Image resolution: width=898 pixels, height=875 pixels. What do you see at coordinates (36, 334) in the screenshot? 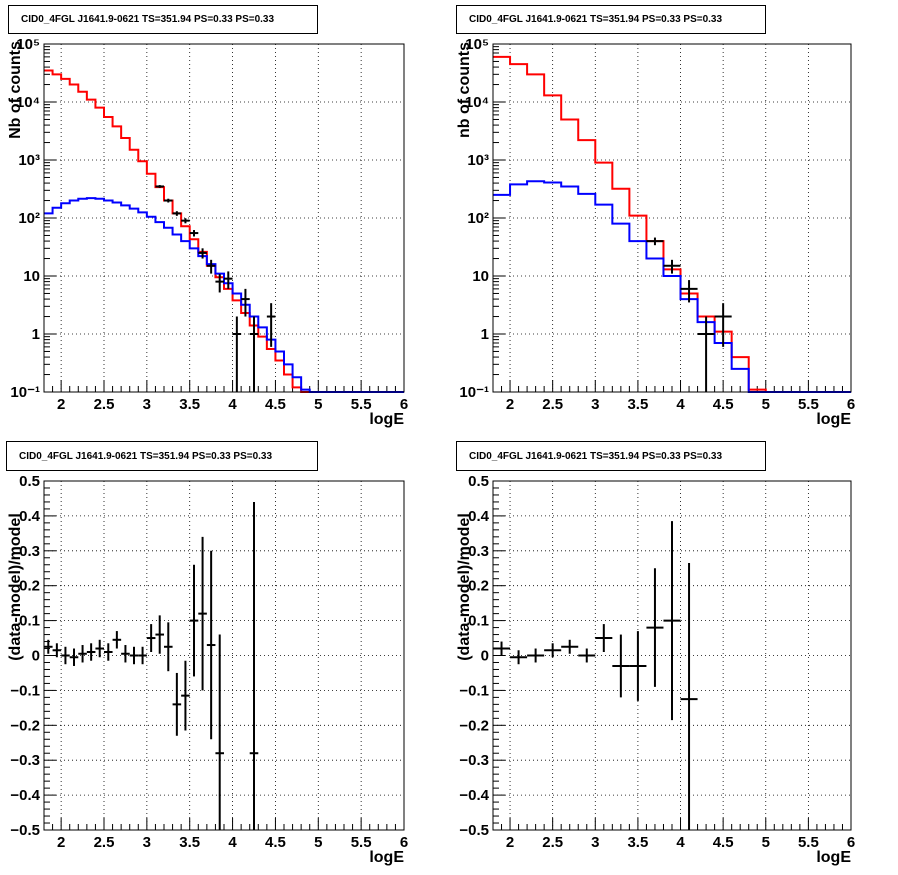
I see `y-tick-label: 1` at bounding box center [36, 334].